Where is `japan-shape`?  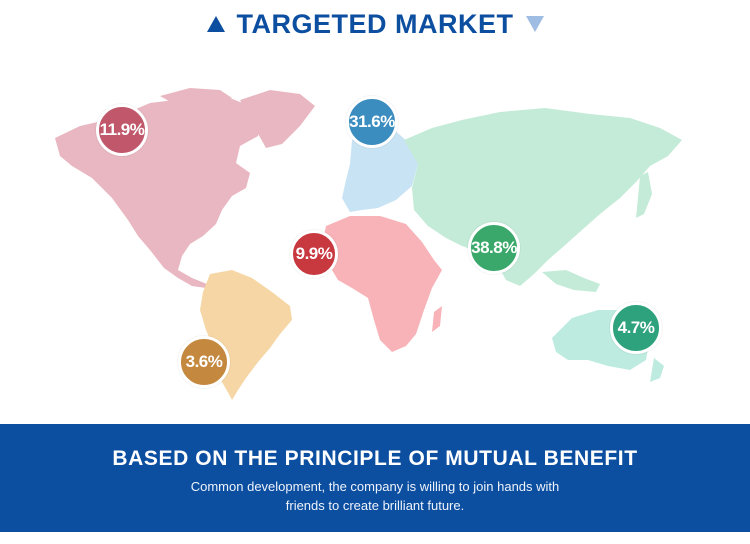
japan-shape is located at coordinates (644, 195).